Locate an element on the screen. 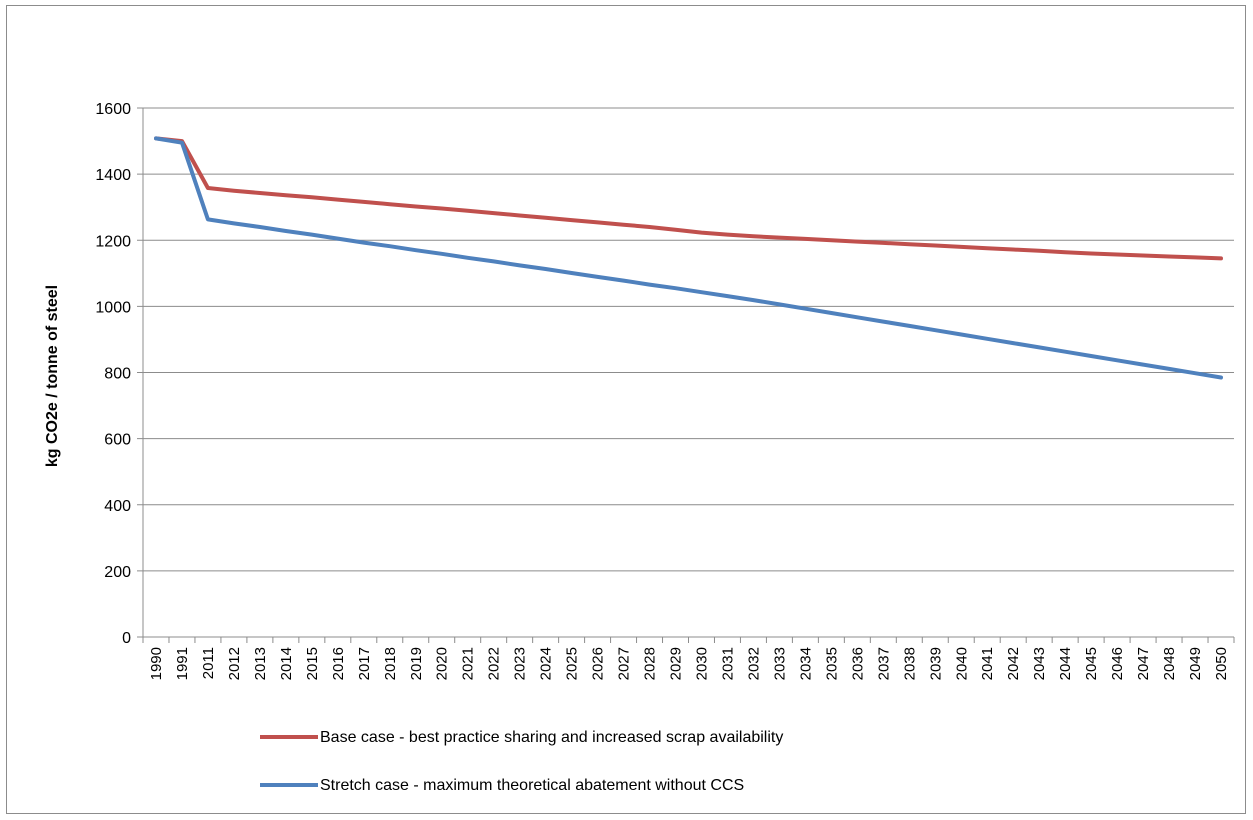  x-tick-label: 2034 is located at coordinates (805, 663).